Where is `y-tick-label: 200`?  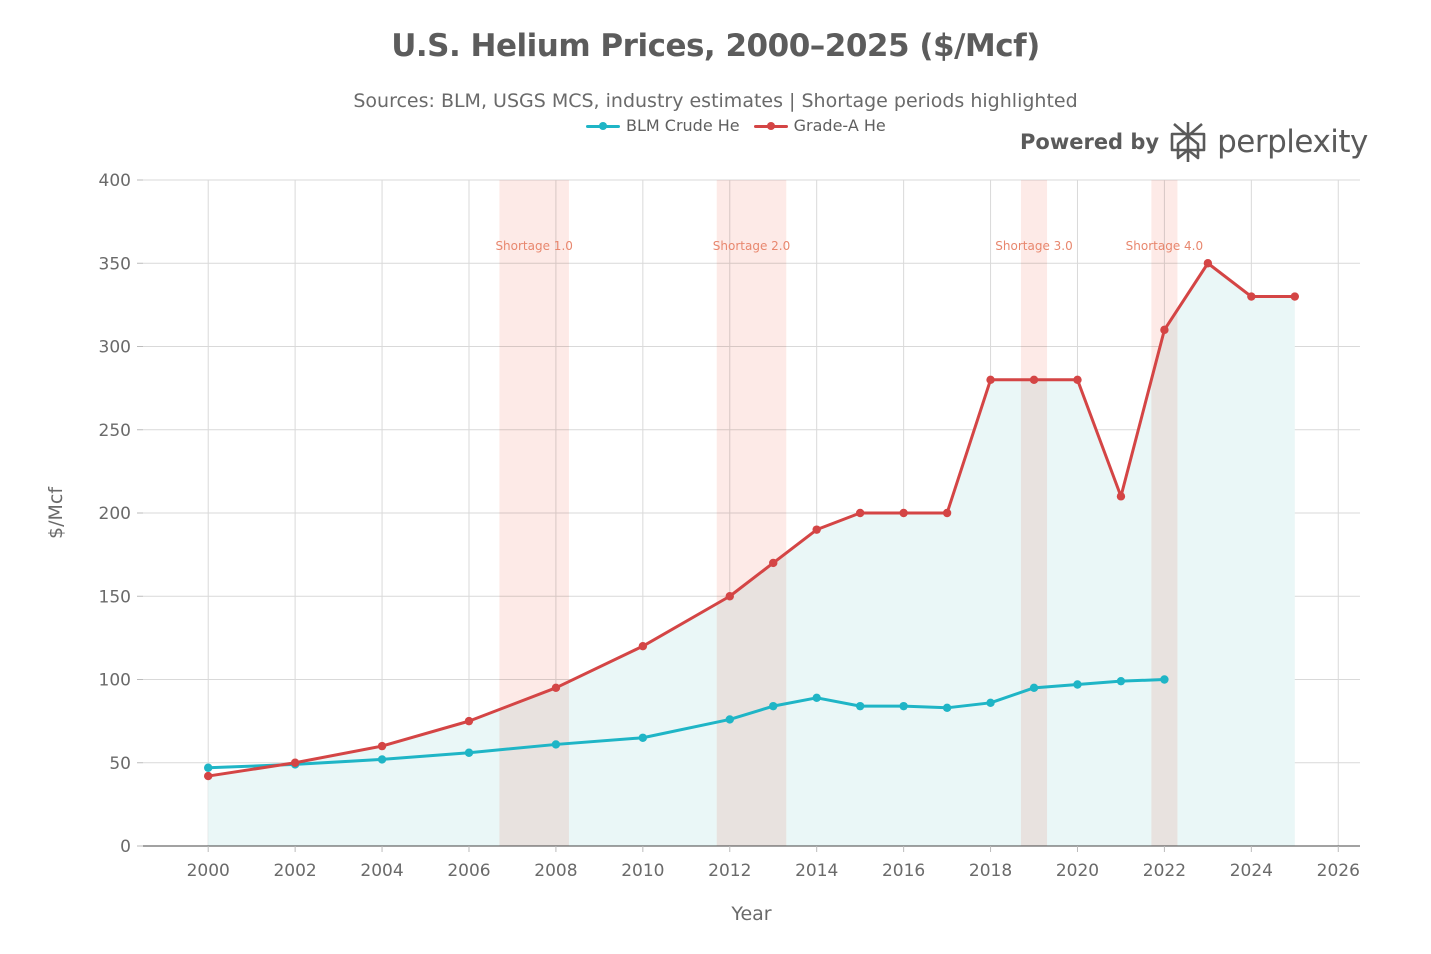
y-tick-label: 200 is located at coordinates (115, 514).